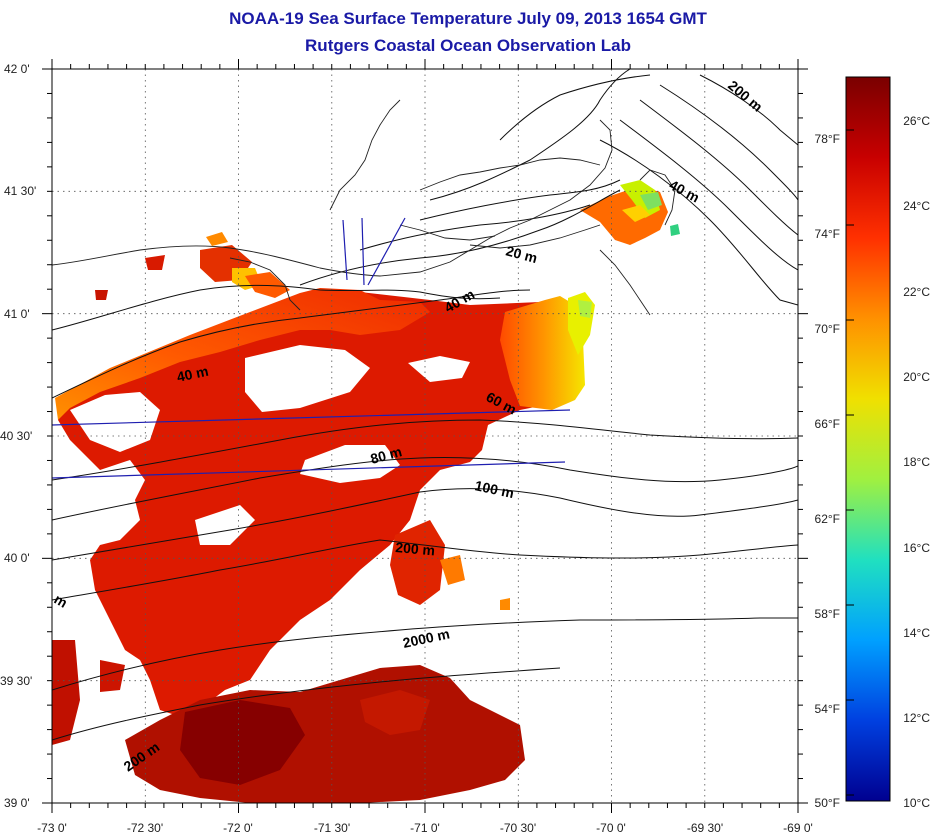  I want to click on lon-label: -70 30', so click(518, 828).